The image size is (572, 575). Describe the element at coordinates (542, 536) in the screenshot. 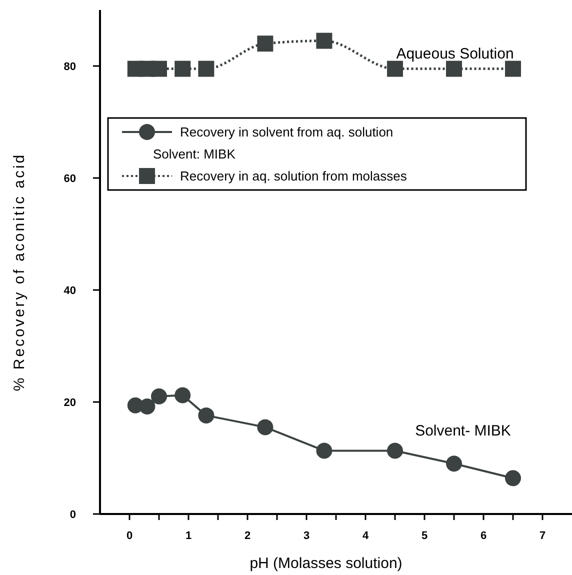

I see `x-tick-label: 7` at that location.